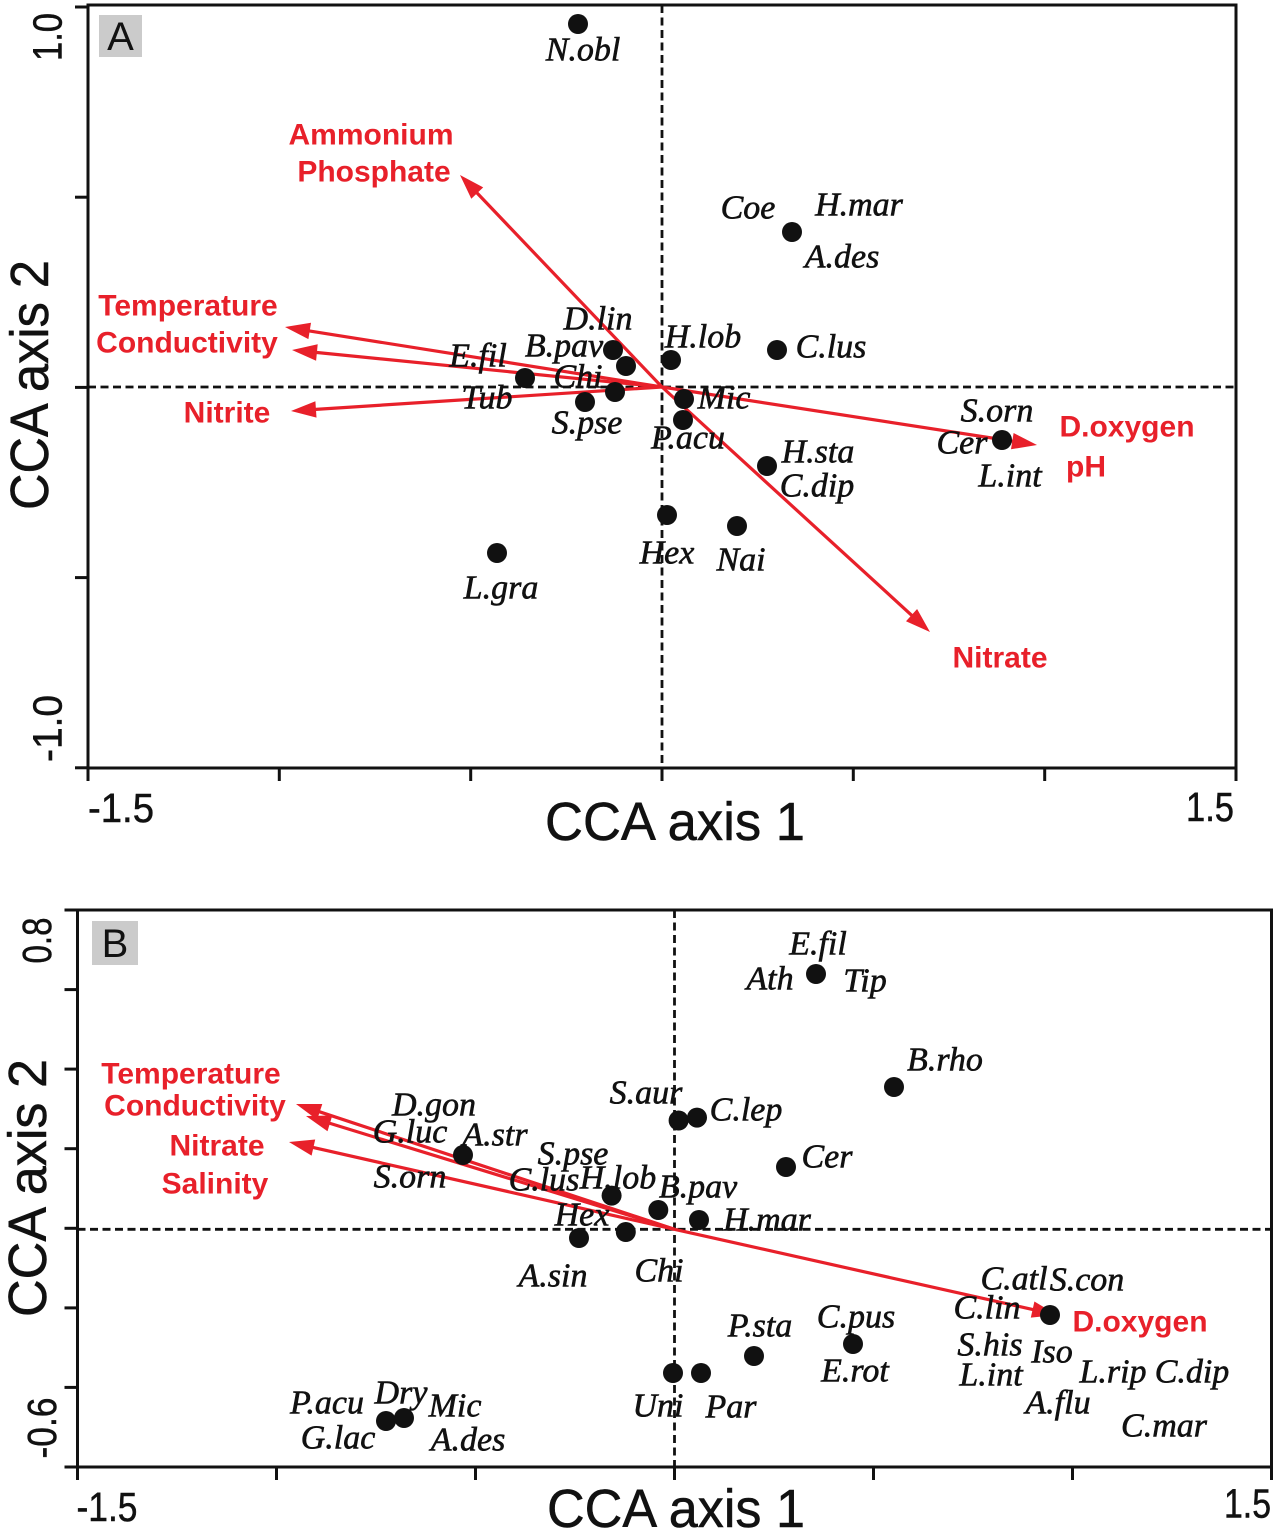  Describe the element at coordinates (433, 1105) in the screenshot. I see `svg-text: D.gon` at that location.